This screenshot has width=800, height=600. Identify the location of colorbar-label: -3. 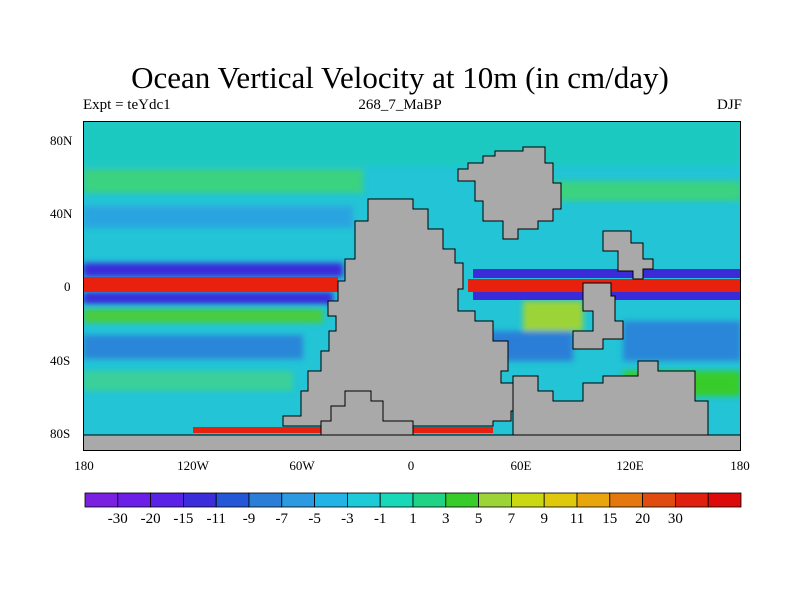
(347, 519).